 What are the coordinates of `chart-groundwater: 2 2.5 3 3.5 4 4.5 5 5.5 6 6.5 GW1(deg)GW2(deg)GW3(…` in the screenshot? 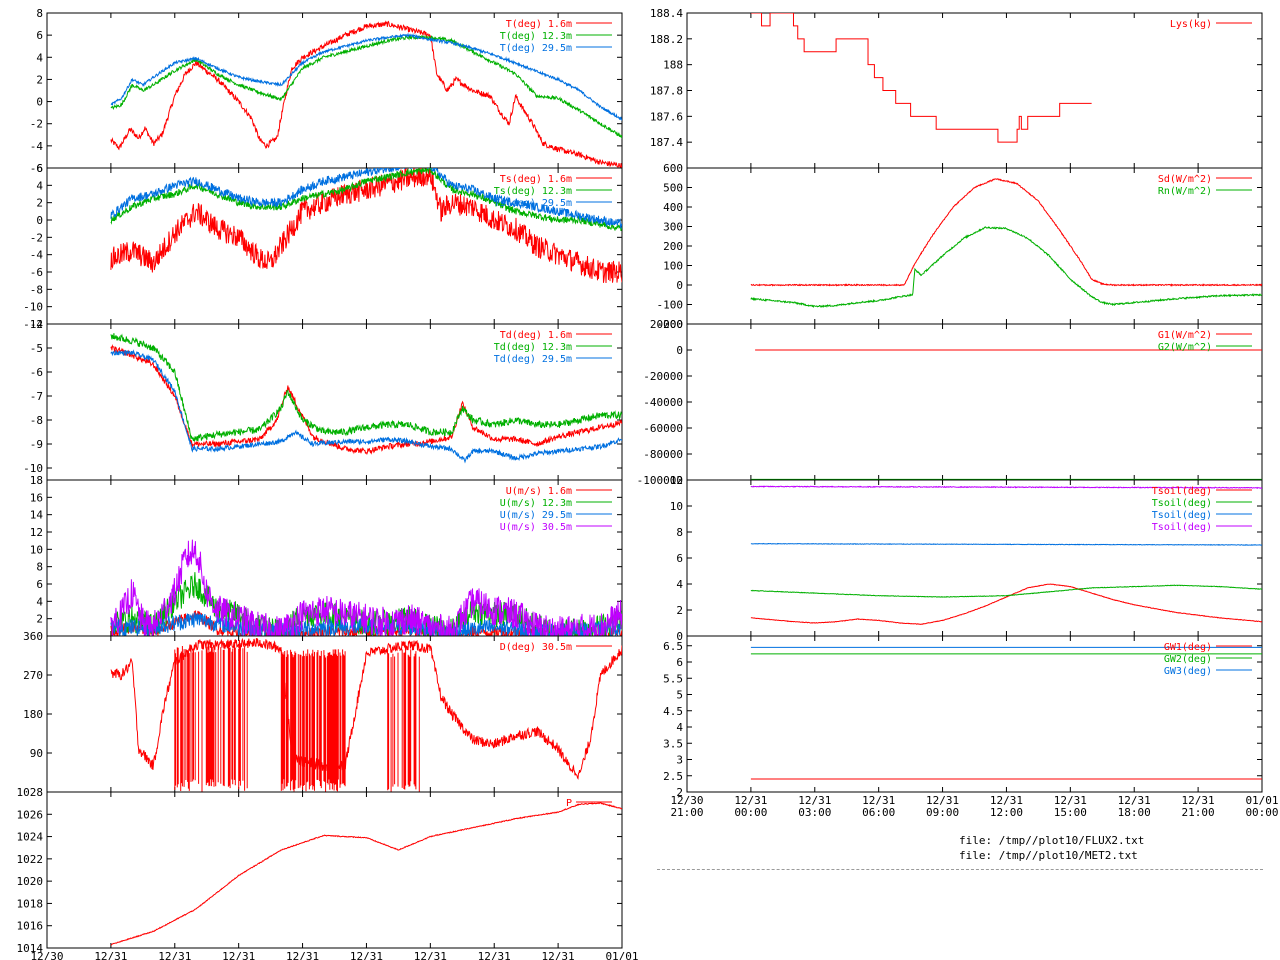 It's located at (971, 727).